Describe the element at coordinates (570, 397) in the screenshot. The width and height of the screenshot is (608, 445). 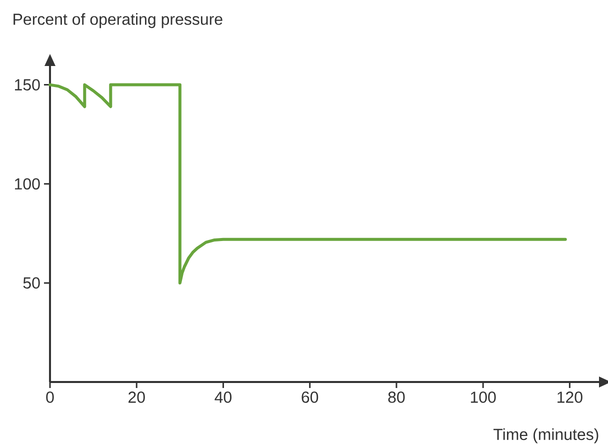
I see `x-tick-label: 120` at that location.